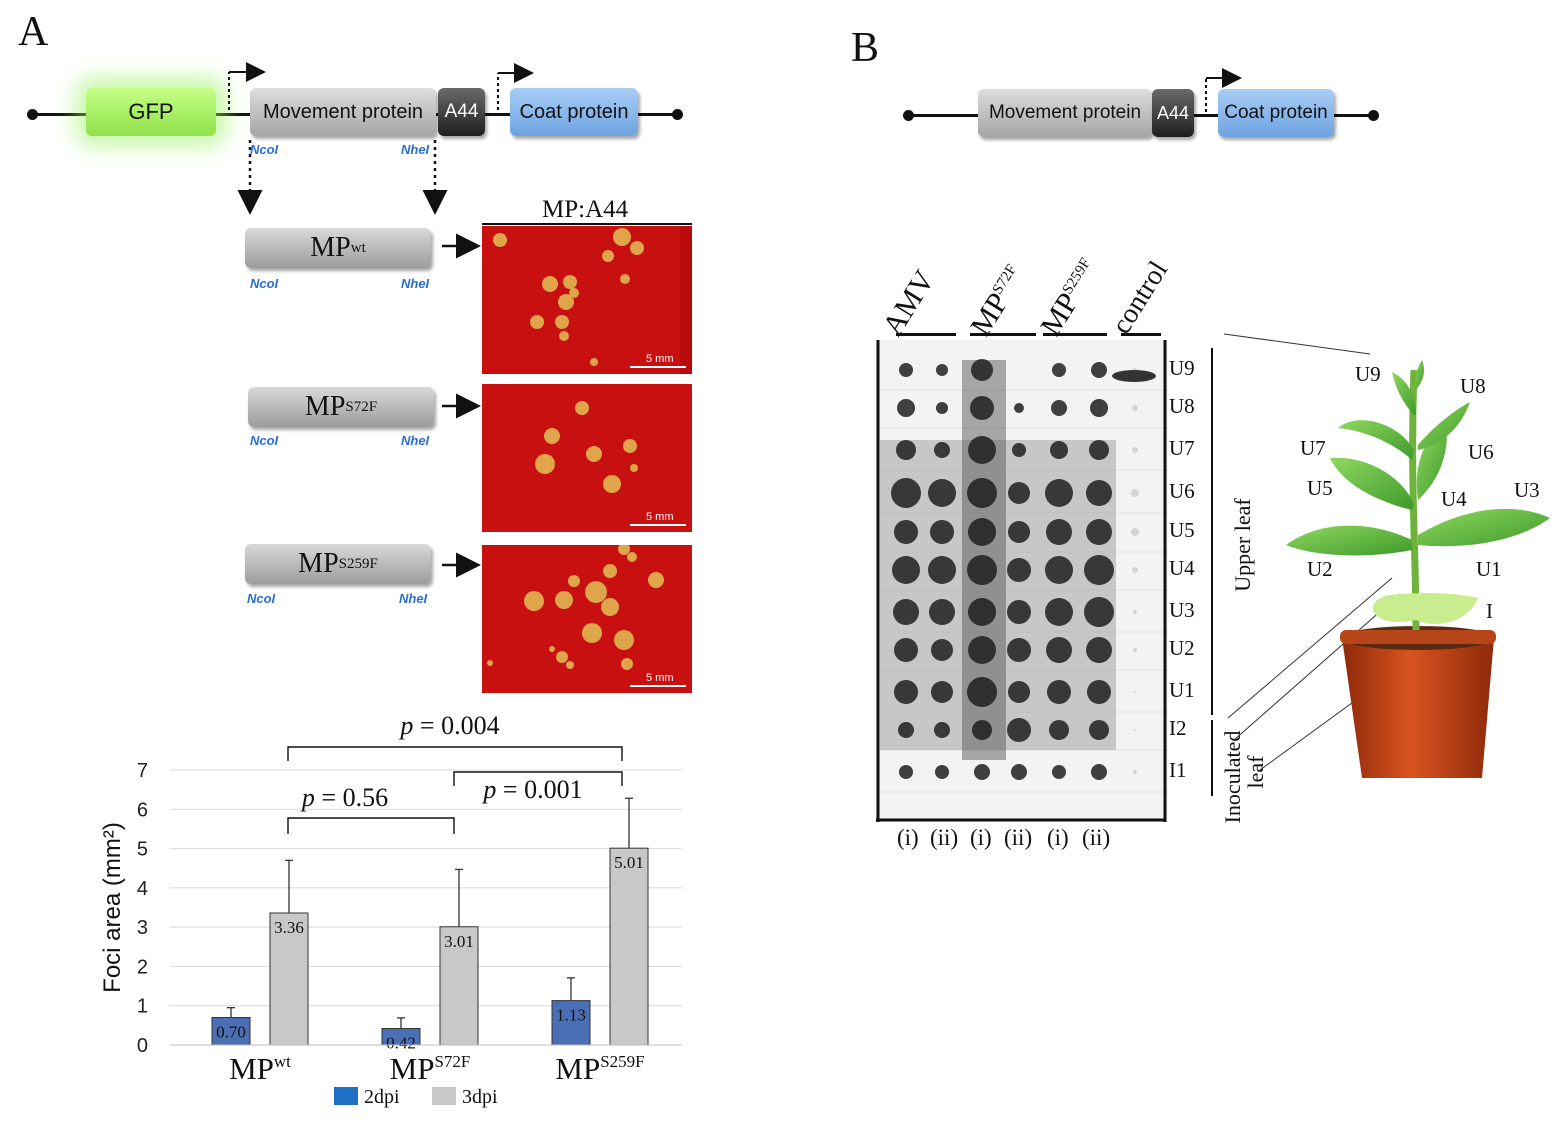  Describe the element at coordinates (1489, 569) in the screenshot. I see `plant-label-u1: U1` at that location.